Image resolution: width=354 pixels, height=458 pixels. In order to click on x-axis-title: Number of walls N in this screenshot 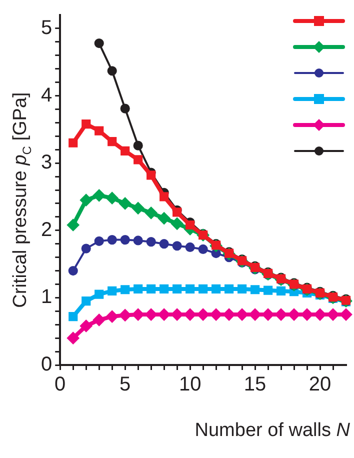, I will do `click(272, 431)`.